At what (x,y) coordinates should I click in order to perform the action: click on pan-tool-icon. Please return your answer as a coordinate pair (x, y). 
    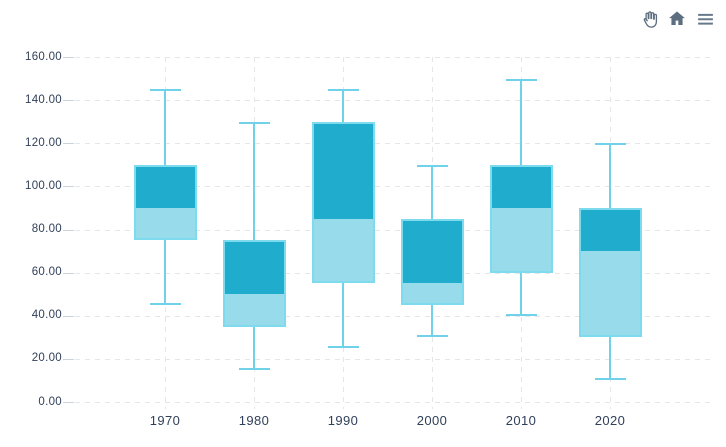
    Looking at the image, I should click on (649, 19).